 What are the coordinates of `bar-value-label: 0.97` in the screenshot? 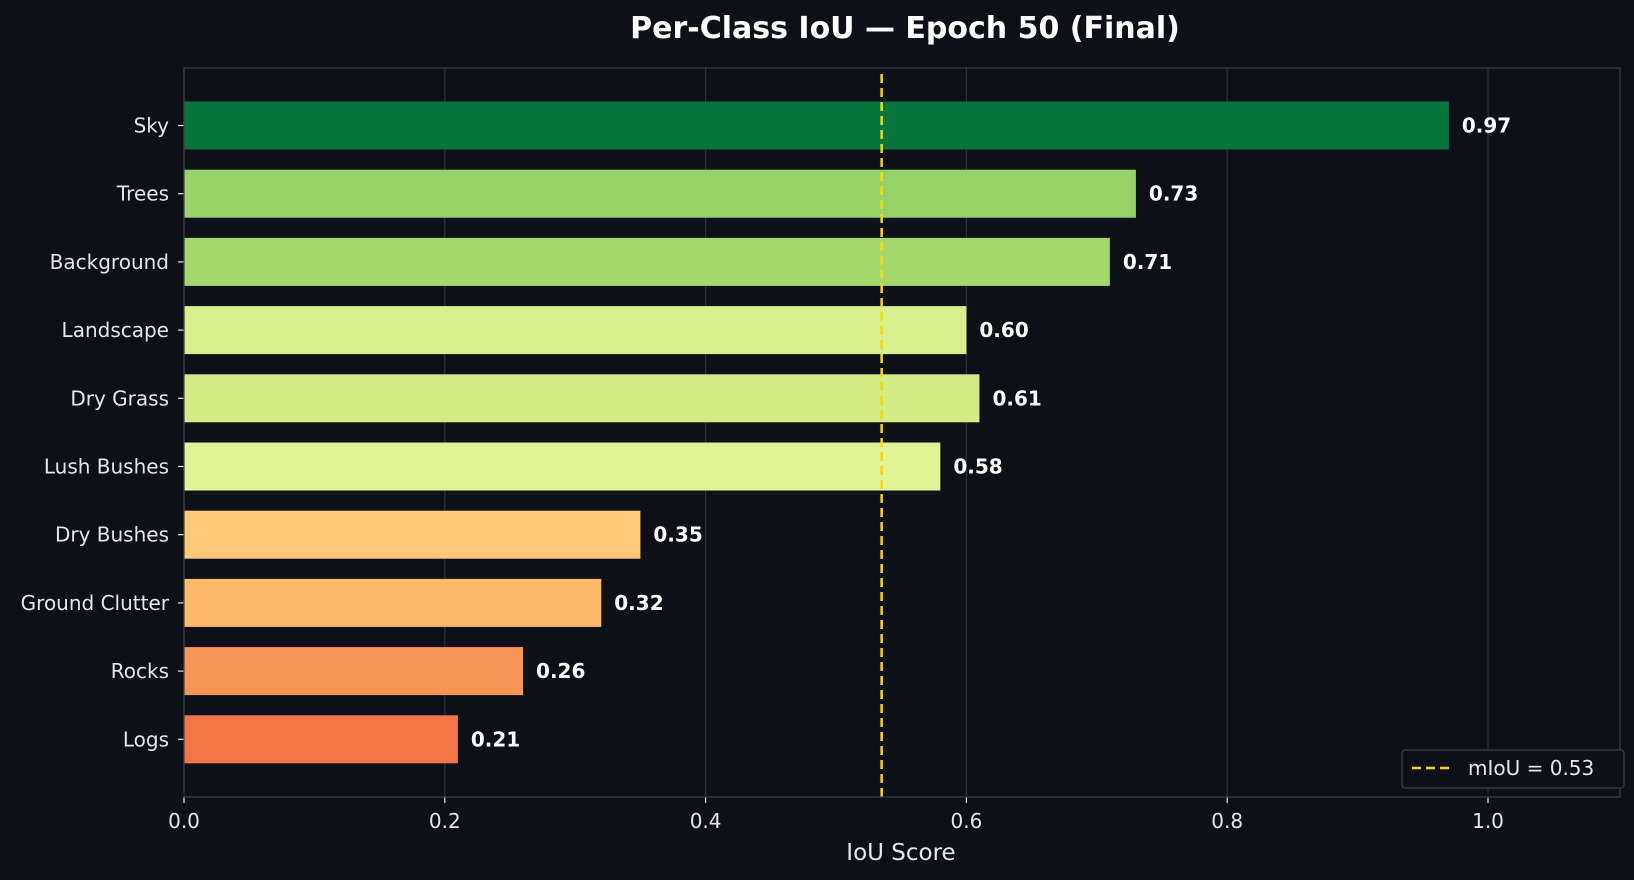 It's located at (1486, 126).